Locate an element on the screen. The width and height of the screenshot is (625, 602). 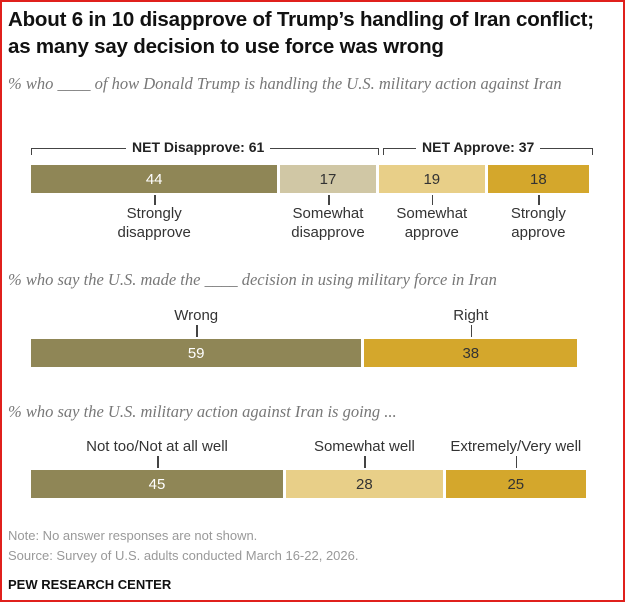
bar-segment: 18 is located at coordinates (538, 179).